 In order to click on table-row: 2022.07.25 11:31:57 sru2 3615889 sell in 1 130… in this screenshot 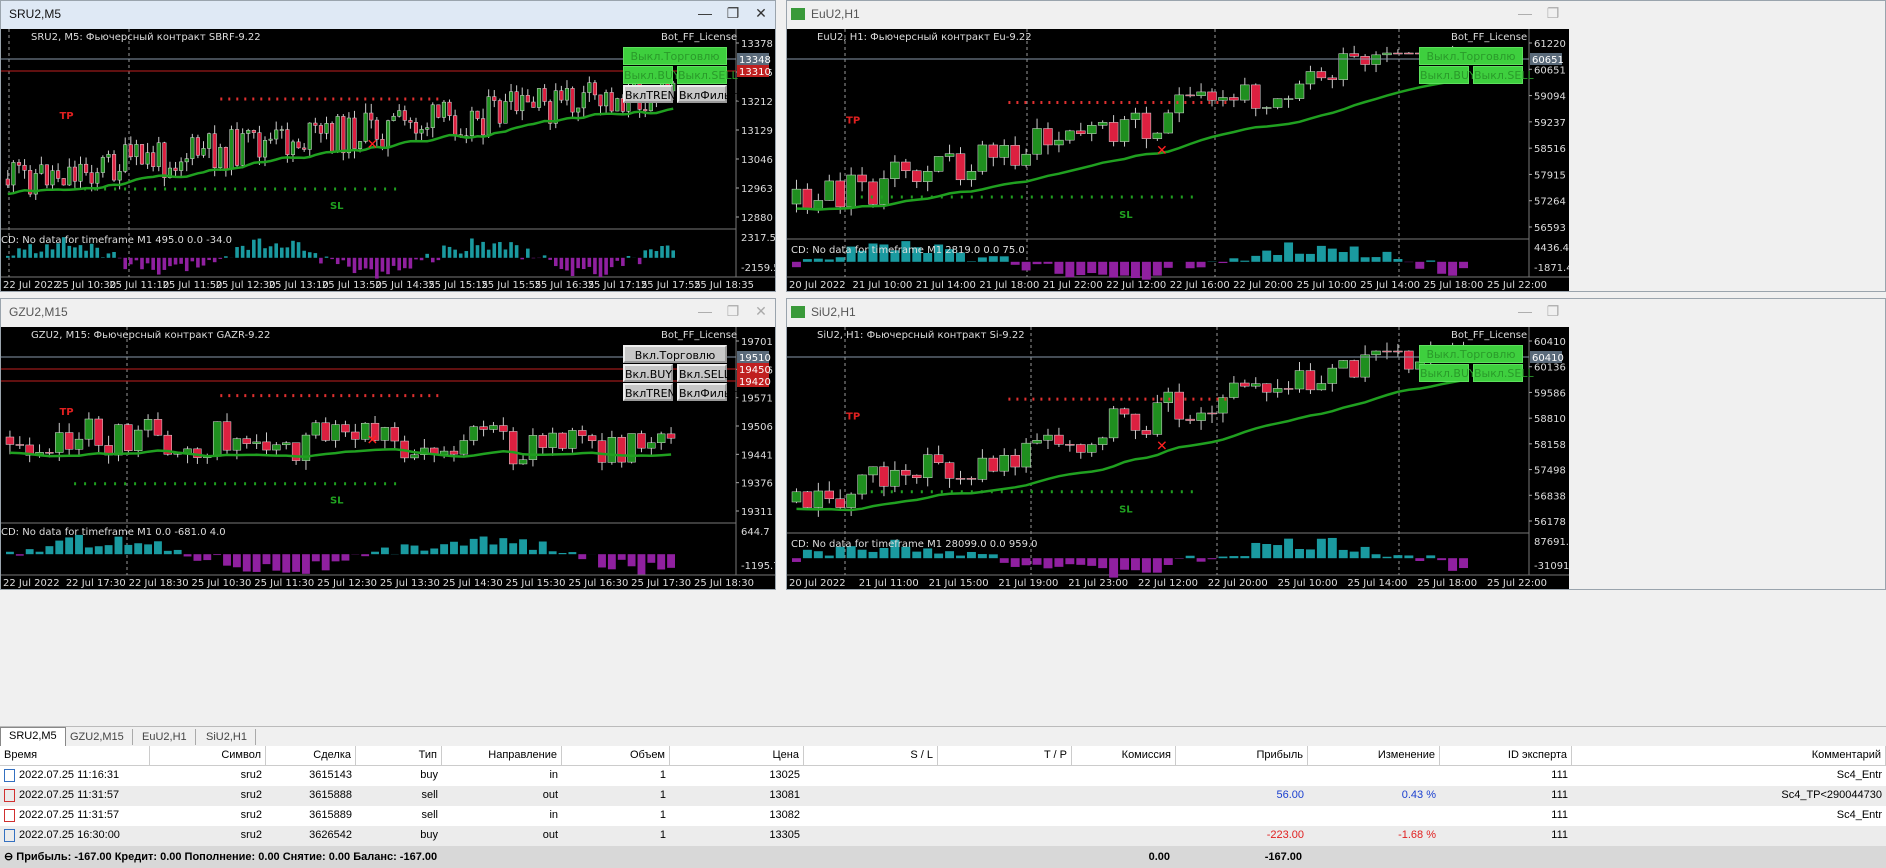, I will do `click(943, 816)`.